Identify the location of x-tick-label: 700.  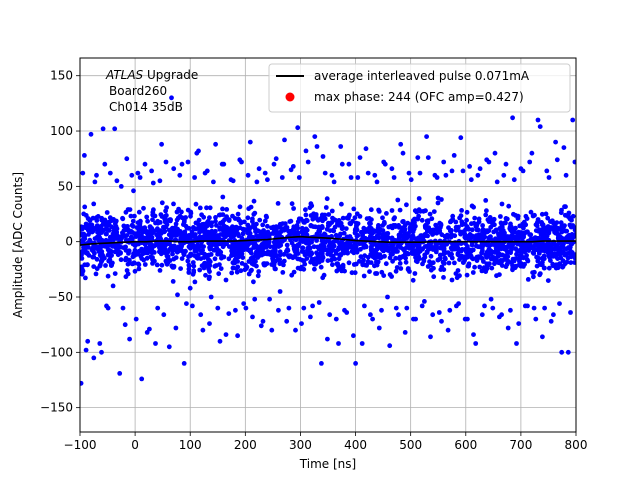
(520, 445).